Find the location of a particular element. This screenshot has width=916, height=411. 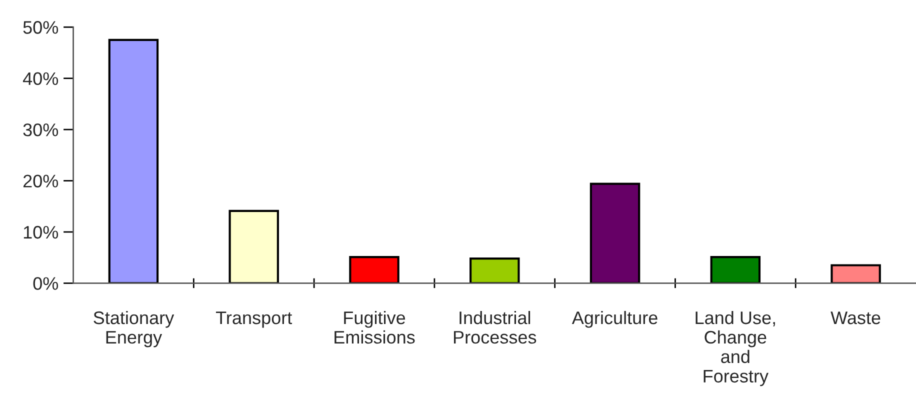

y-tick-label: 30% is located at coordinates (40, 129).